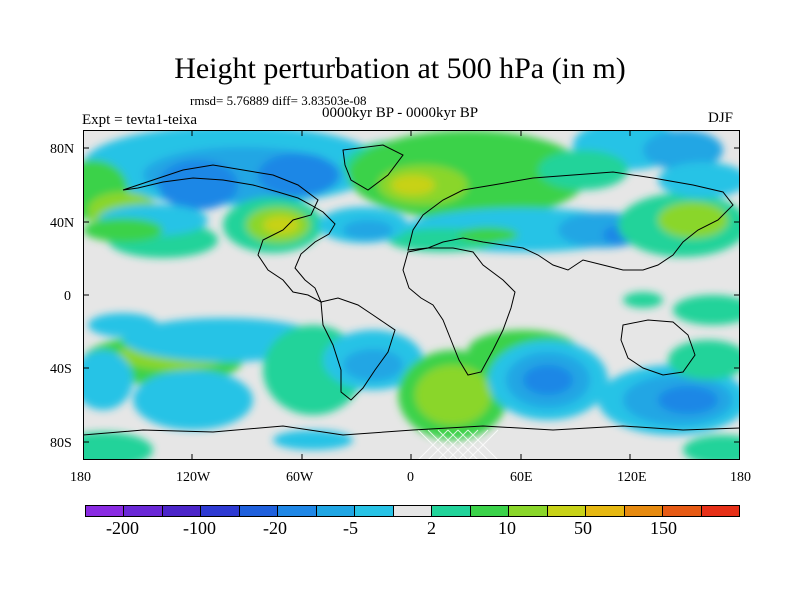  I want to click on antarctic-hatch, so click(458, 444).